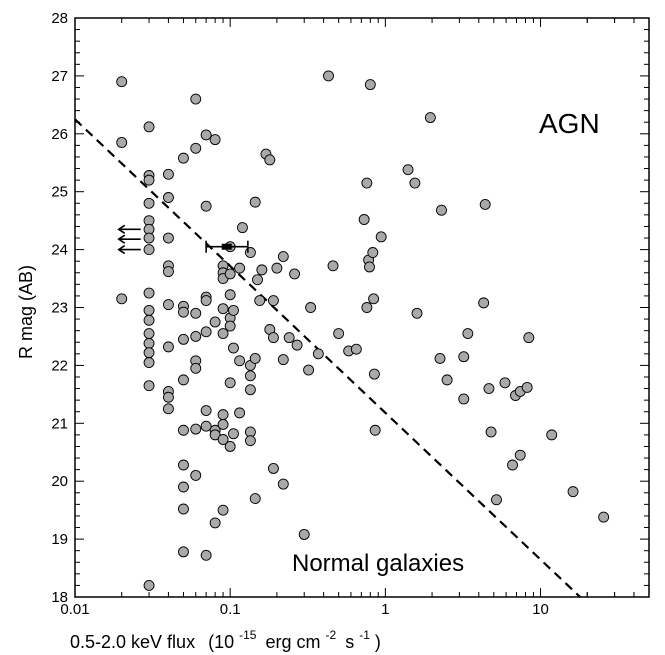 The image size is (665, 655). I want to click on x-tick-label: 1, so click(385, 609).